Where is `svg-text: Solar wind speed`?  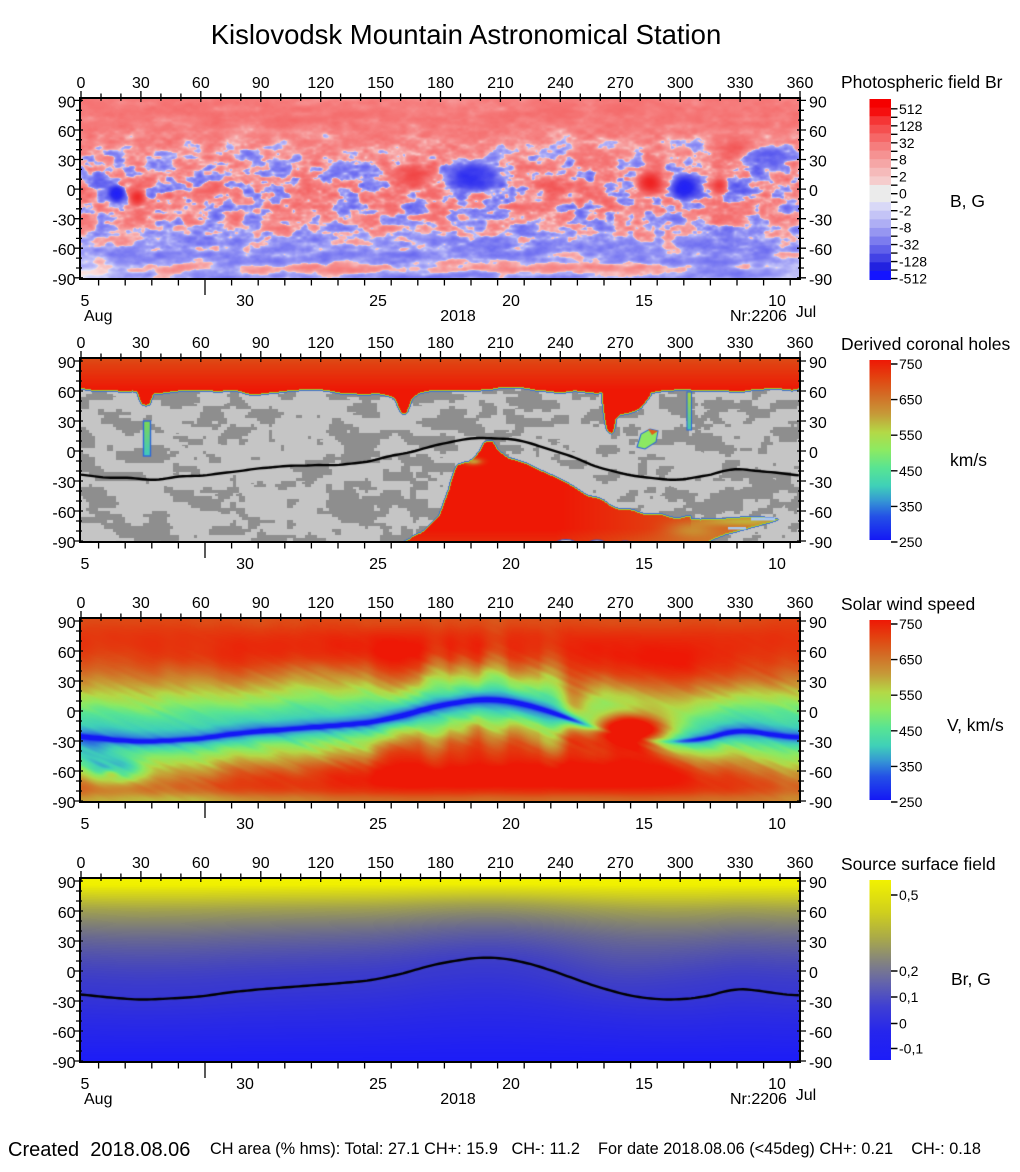
svg-text: Solar wind speed is located at coordinates (908, 604).